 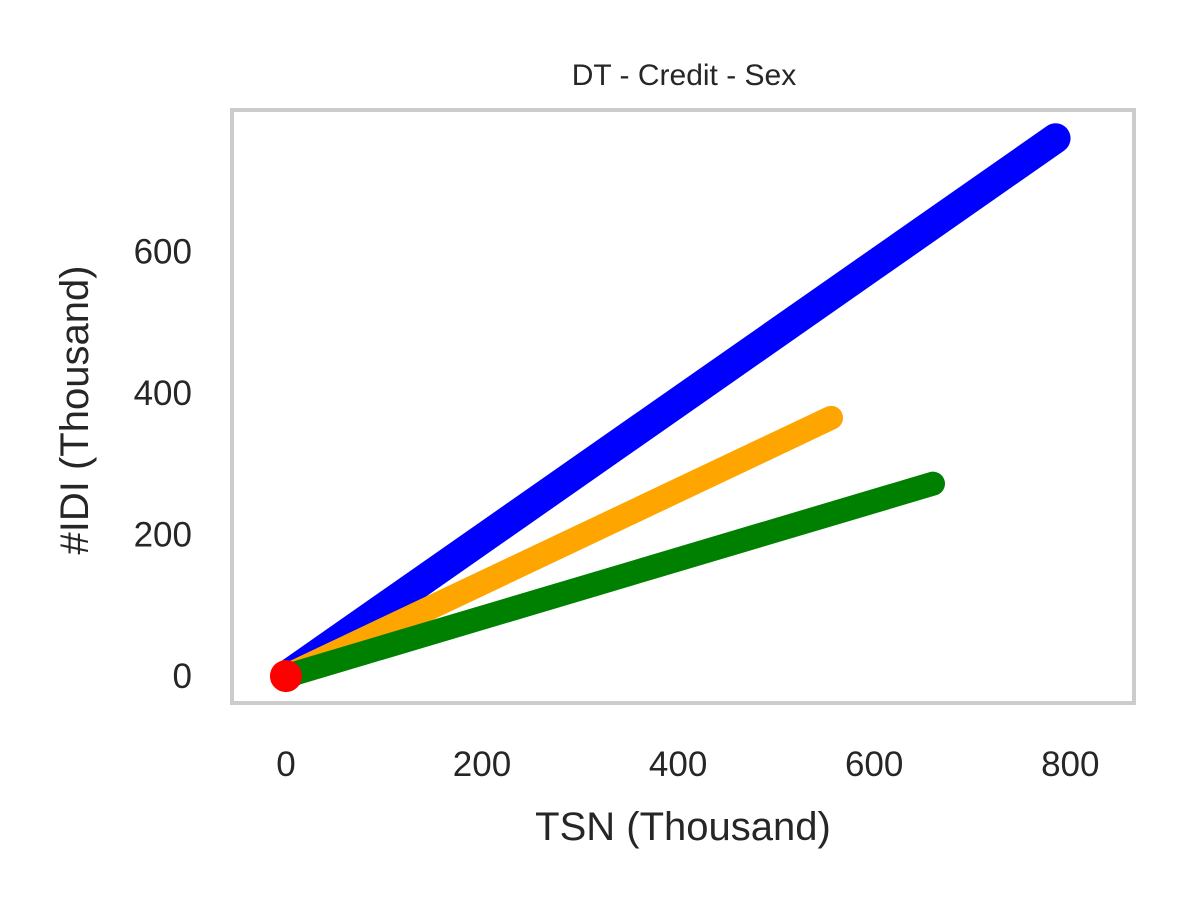 What do you see at coordinates (285, 764) in the screenshot?
I see `x-tick-label: 0` at bounding box center [285, 764].